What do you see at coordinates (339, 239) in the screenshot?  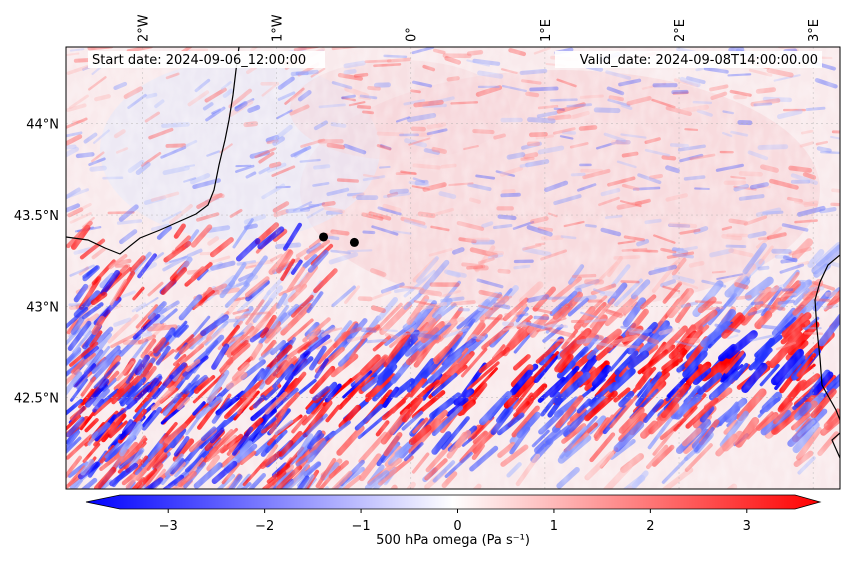 I see `point-markers` at bounding box center [339, 239].